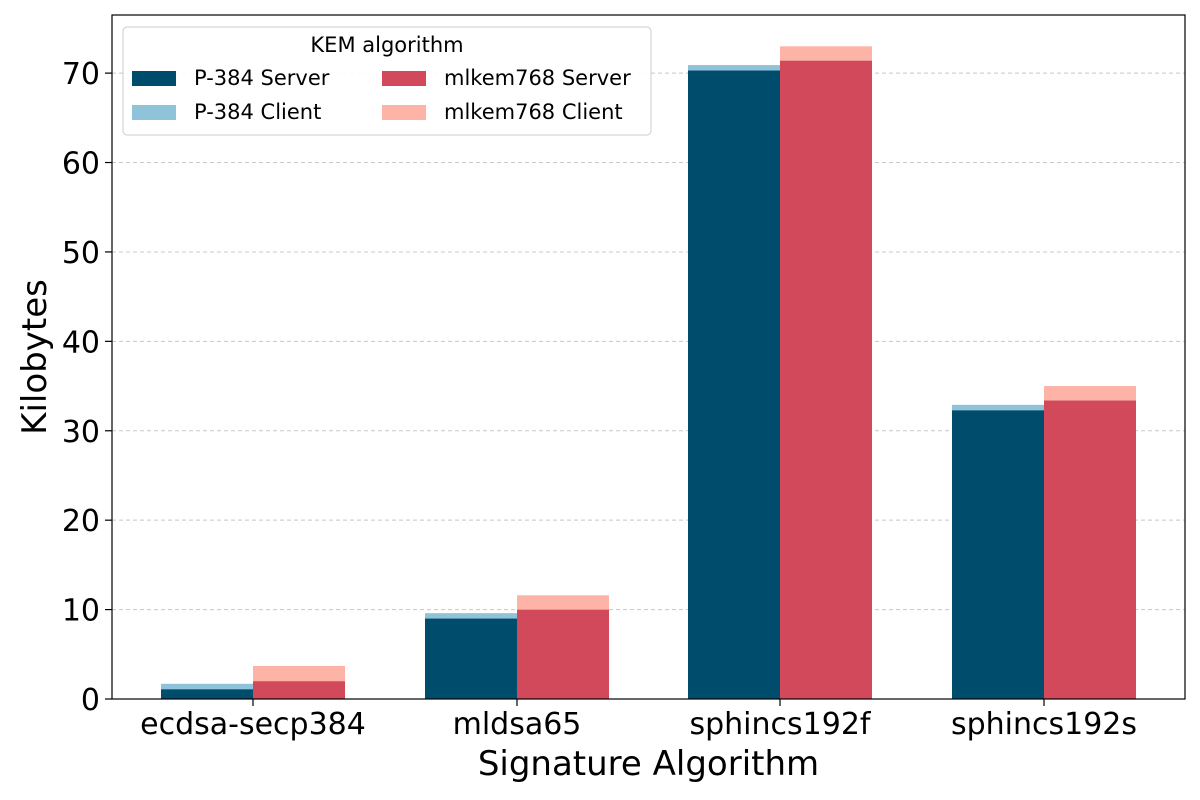 The height and width of the screenshot is (800, 1200). What do you see at coordinates (253, 724) in the screenshot?
I see `x-tick-label-ecdsa-secp384: ecdsa-secp384` at bounding box center [253, 724].